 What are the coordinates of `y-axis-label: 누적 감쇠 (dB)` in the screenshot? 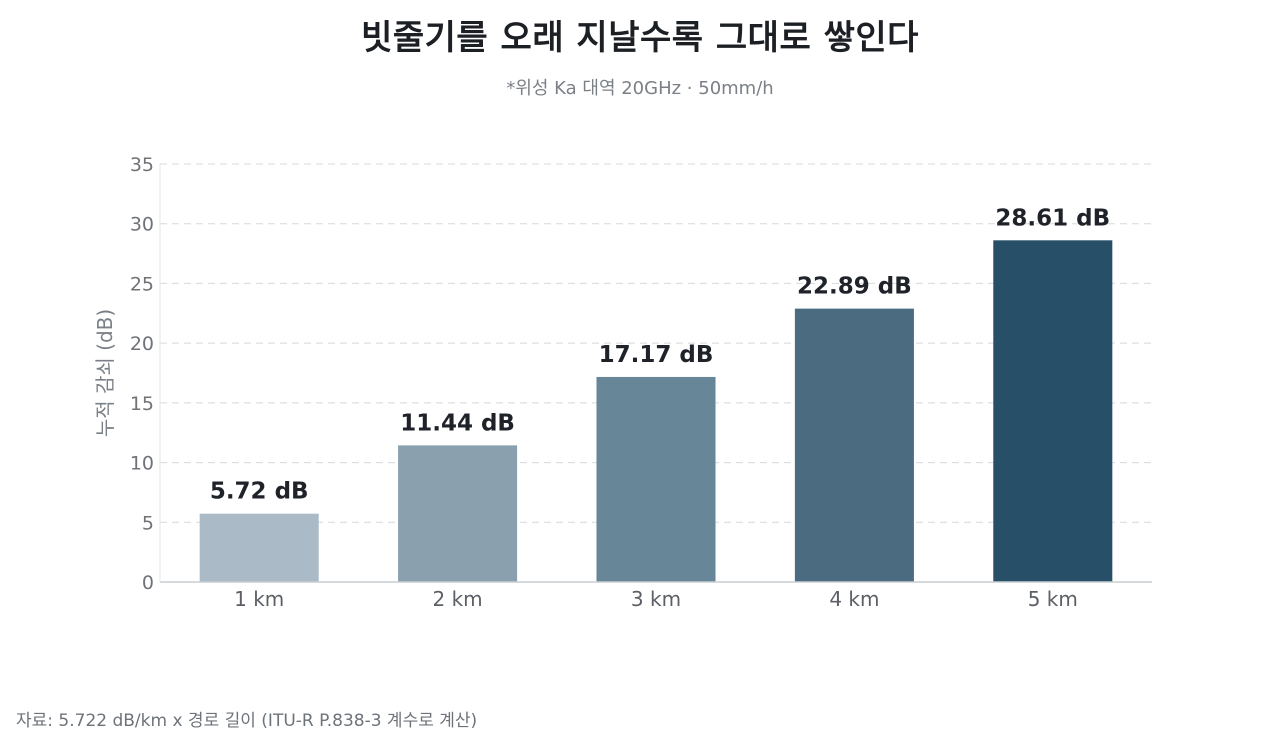 It's located at (105, 373).